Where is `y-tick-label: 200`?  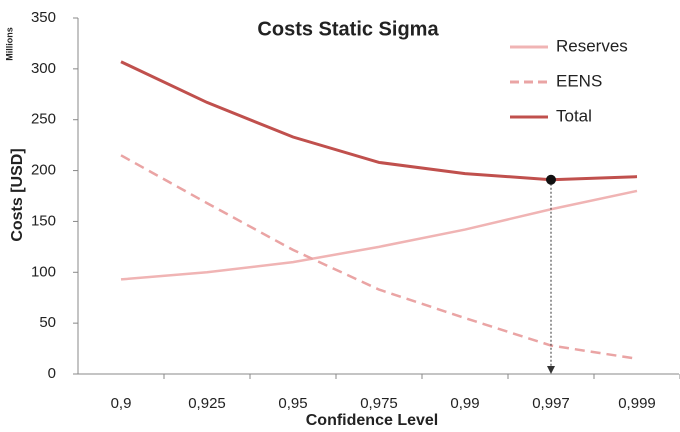
y-tick-label: 200 is located at coordinates (43, 170).